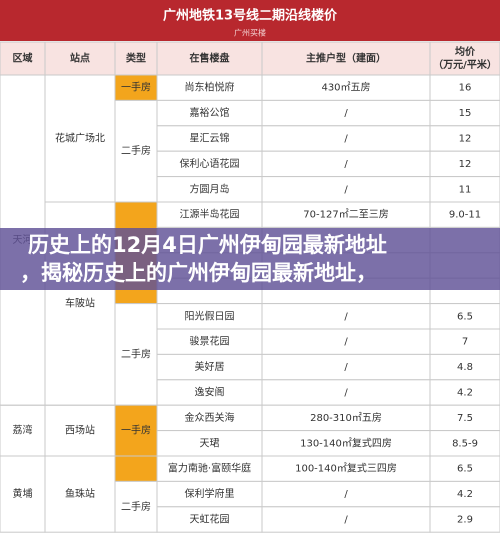  Describe the element at coordinates (80, 58) in the screenshot. I see `column-header: 站点` at that location.